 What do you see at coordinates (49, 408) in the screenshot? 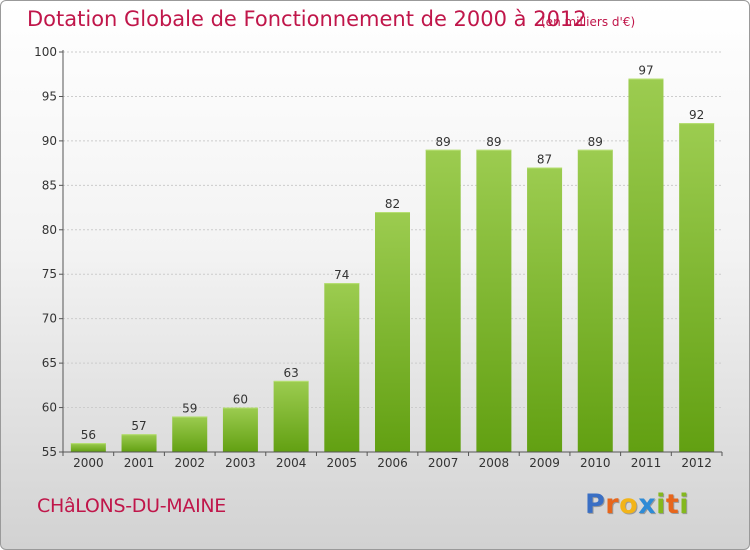
I see `y-tick-label: 60` at bounding box center [49, 408].